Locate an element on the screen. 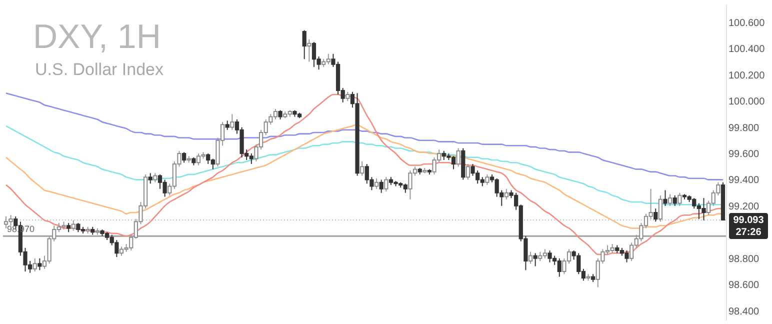 This screenshot has width=772, height=324. y-tick-label: 99.400 is located at coordinates (744, 180).